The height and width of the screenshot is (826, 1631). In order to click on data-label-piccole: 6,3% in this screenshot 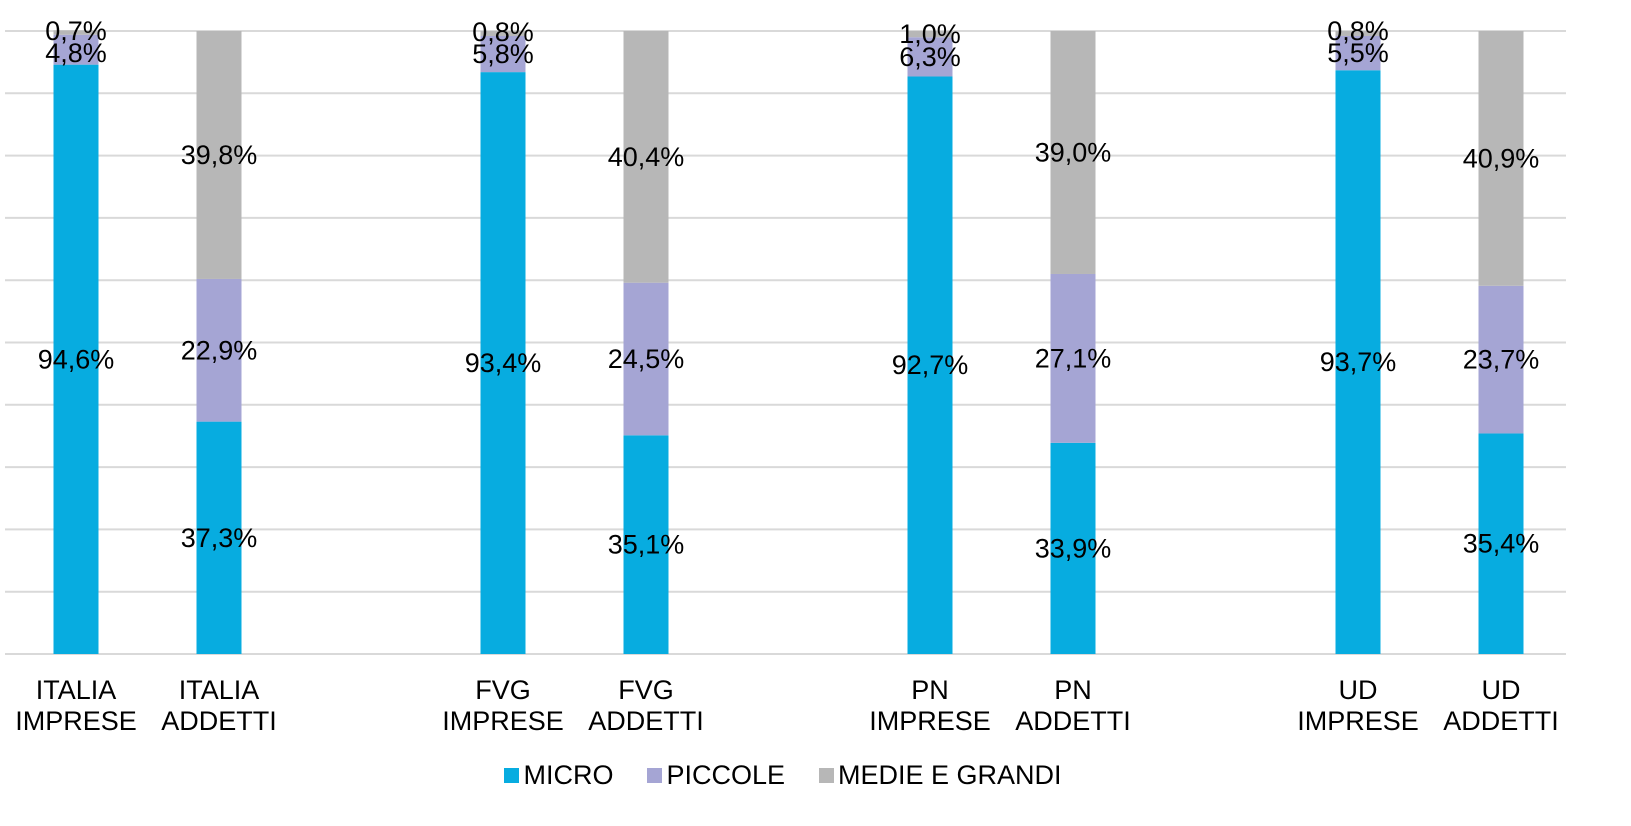, I will do `click(930, 57)`.